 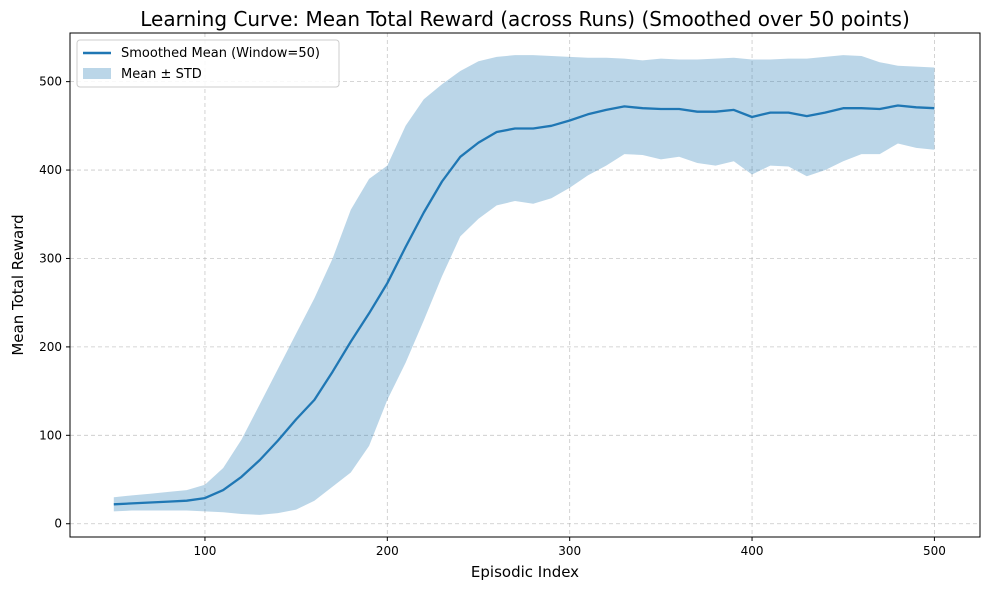 I want to click on y-tick-label: 400, so click(x=50, y=170).